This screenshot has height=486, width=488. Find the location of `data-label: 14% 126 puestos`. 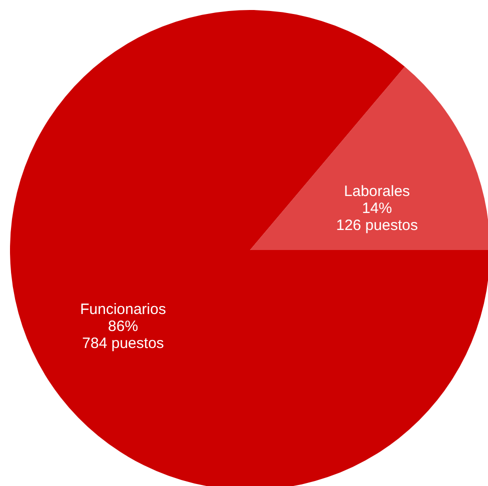

data-label: 14% 126 puestos is located at coordinates (377, 217).